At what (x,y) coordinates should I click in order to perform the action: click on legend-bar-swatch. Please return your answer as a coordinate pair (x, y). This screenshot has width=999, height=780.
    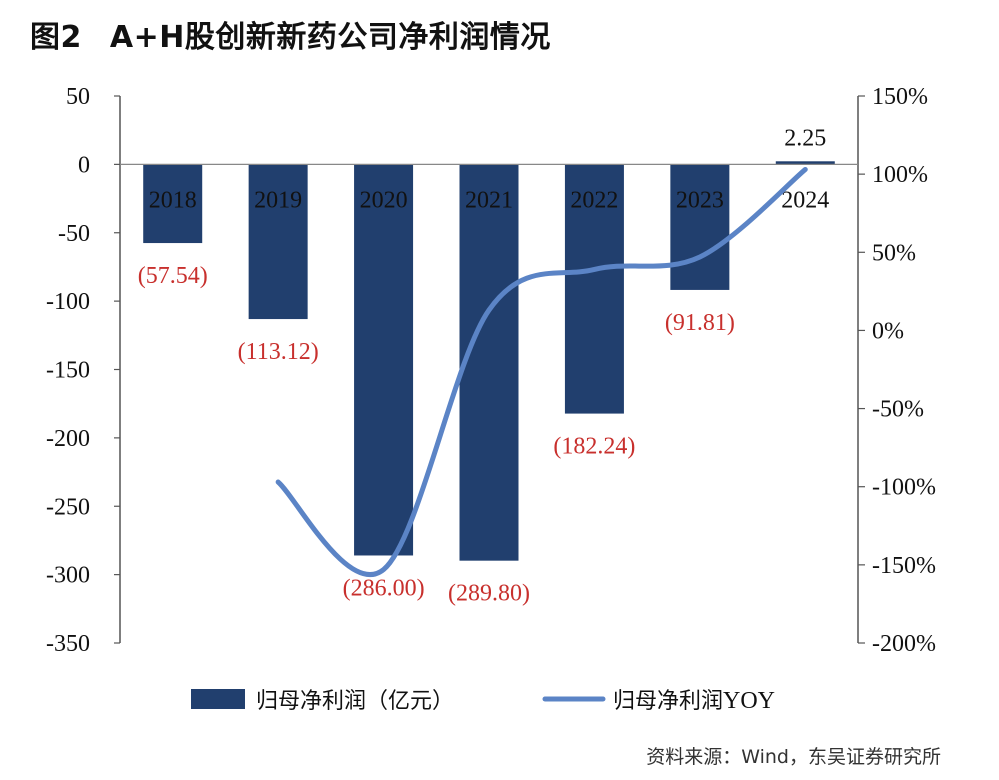
    Looking at the image, I should click on (218, 699).